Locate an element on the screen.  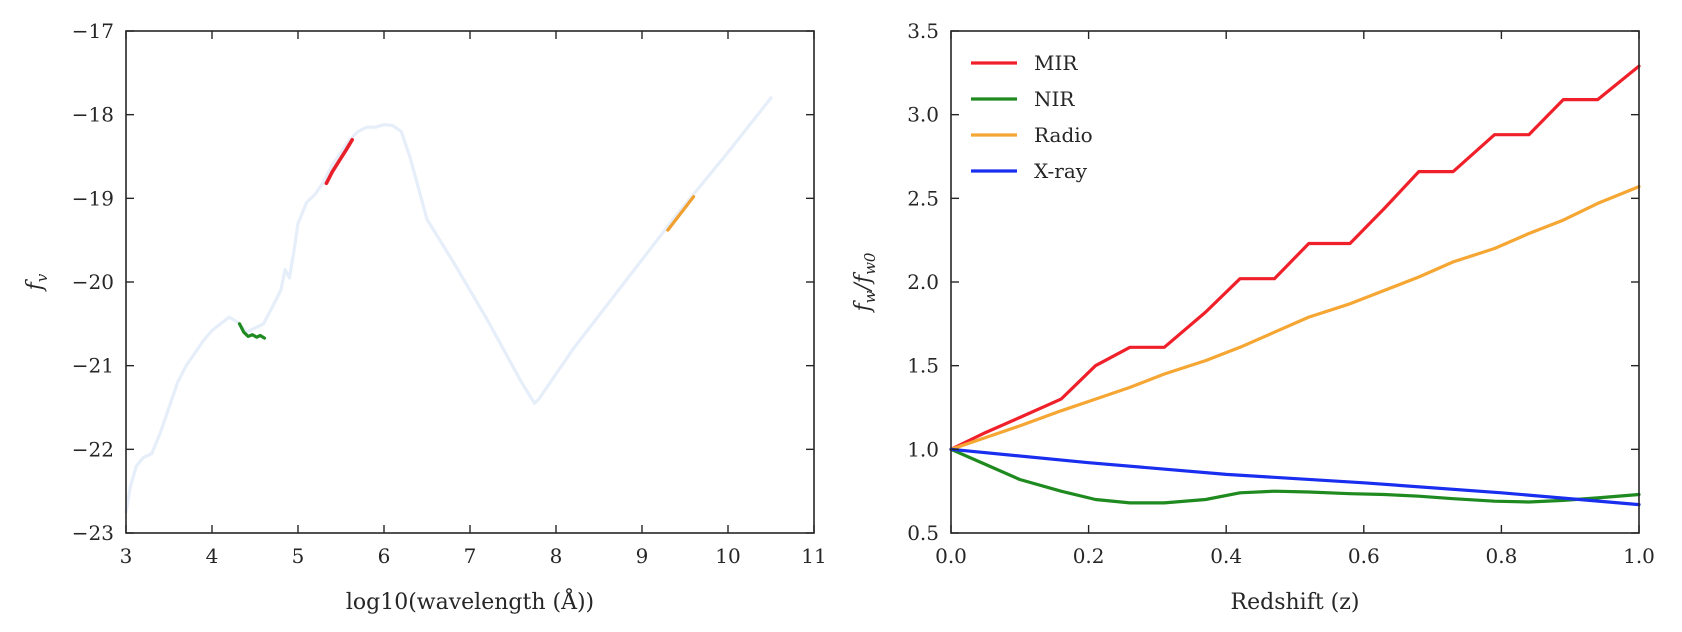
y-tick-label: −19 is located at coordinates (93, 198).